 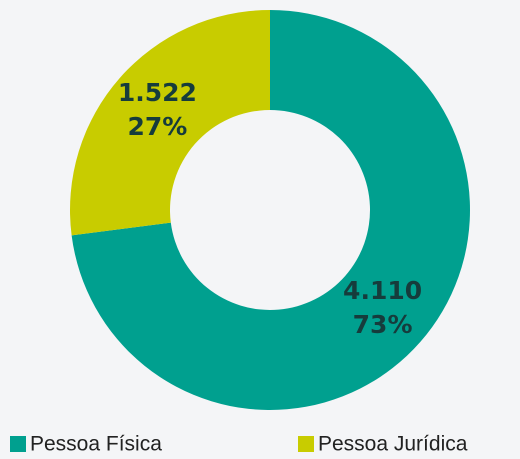 I want to click on value-label: 4.110, so click(x=382, y=290).